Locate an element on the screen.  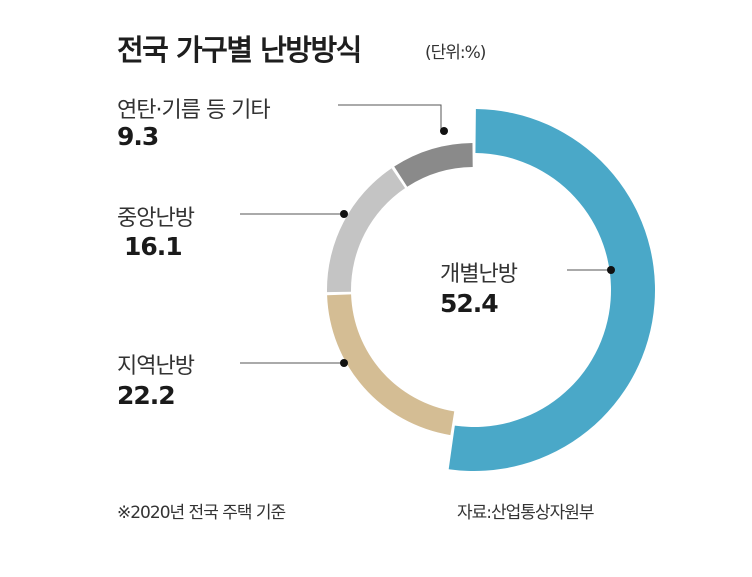
label-district-value: 22.2 is located at coordinates (146, 395).